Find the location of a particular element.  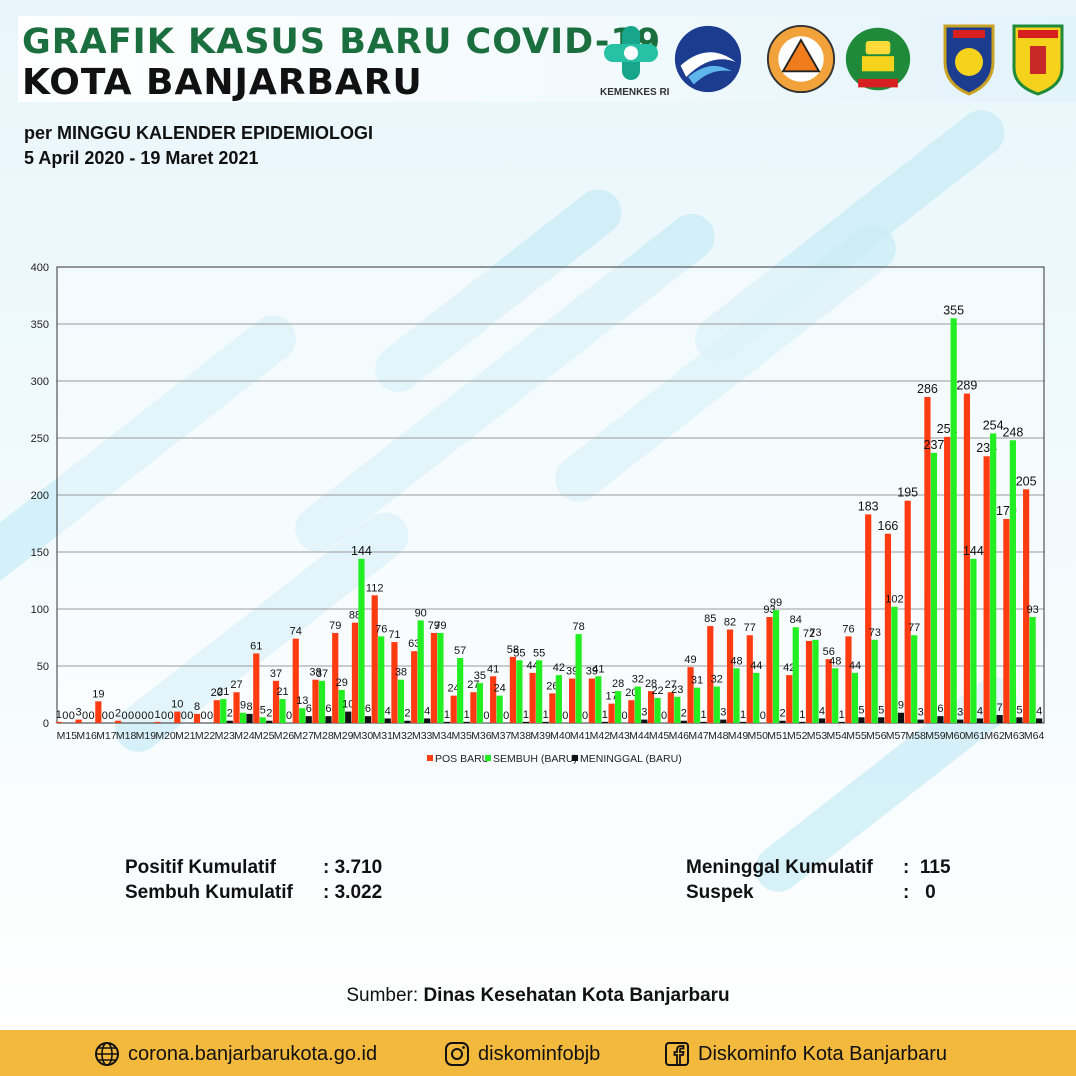

data-label: 76 is located at coordinates (381, 629).